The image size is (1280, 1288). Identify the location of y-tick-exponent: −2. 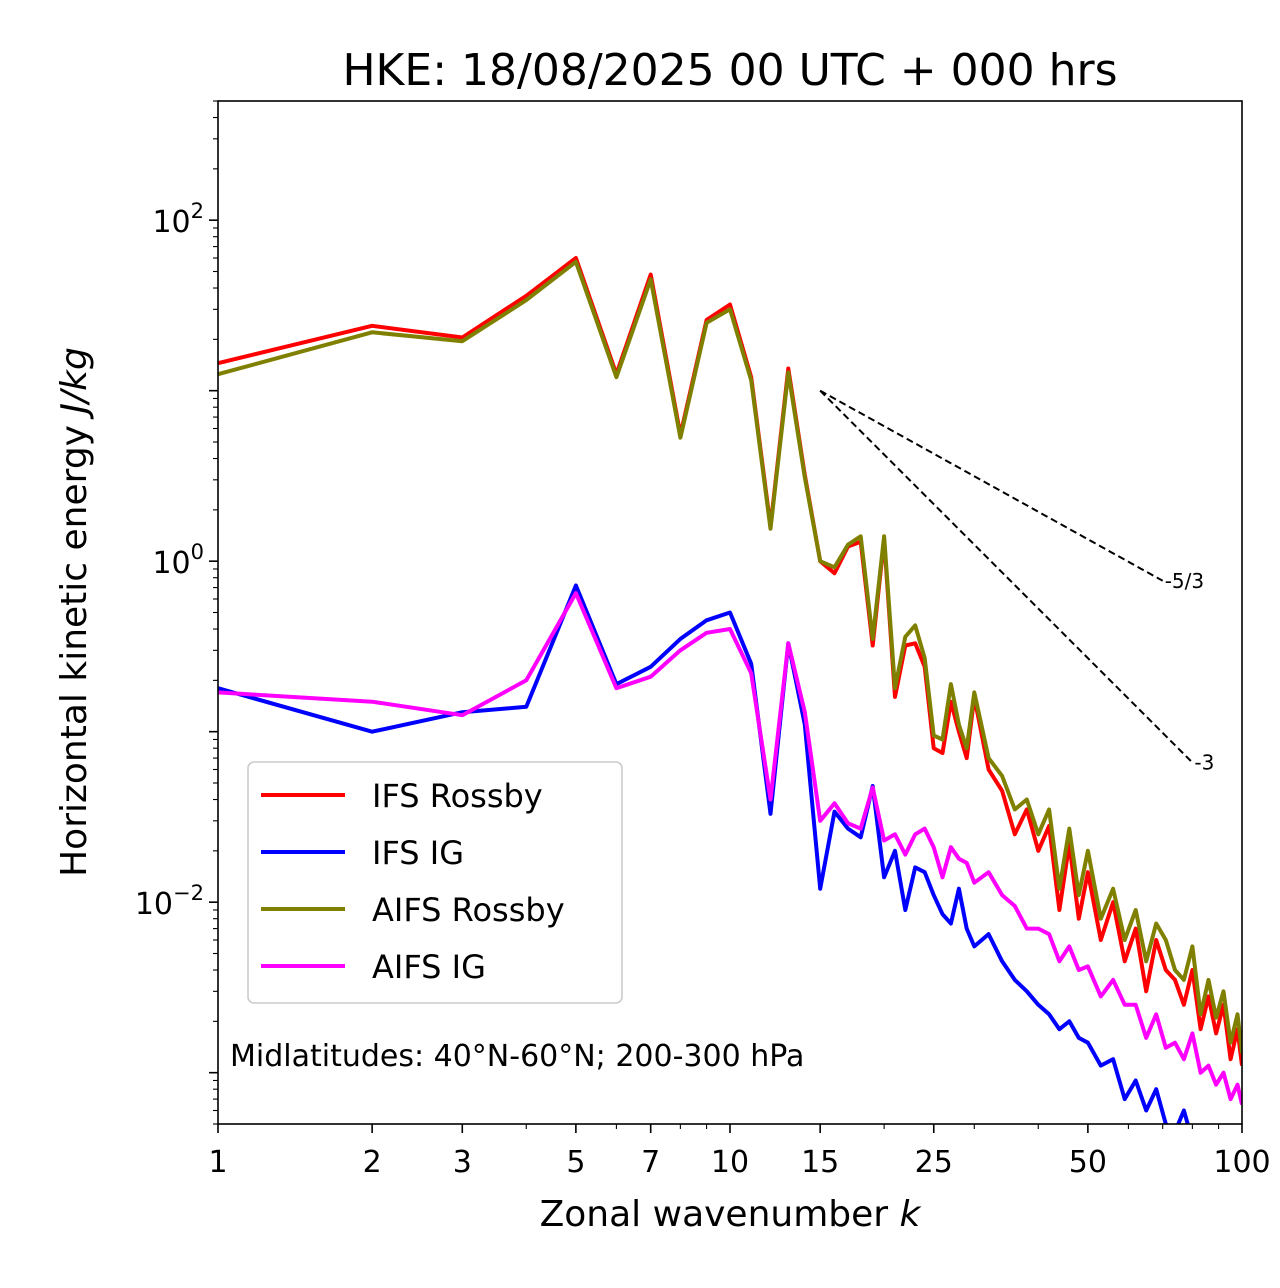
(188, 893).